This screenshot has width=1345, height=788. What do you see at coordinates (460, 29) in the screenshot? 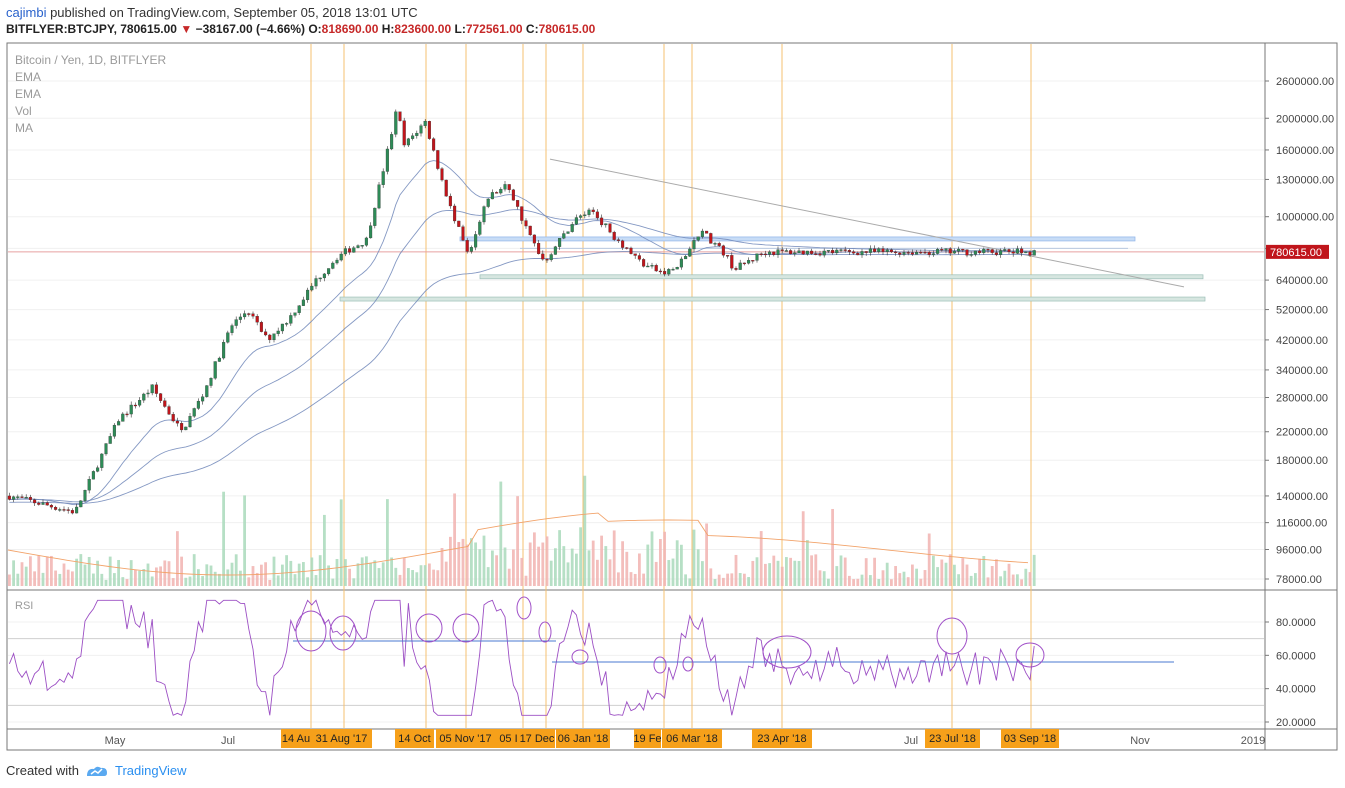
I see `low-label: L:` at bounding box center [460, 29].